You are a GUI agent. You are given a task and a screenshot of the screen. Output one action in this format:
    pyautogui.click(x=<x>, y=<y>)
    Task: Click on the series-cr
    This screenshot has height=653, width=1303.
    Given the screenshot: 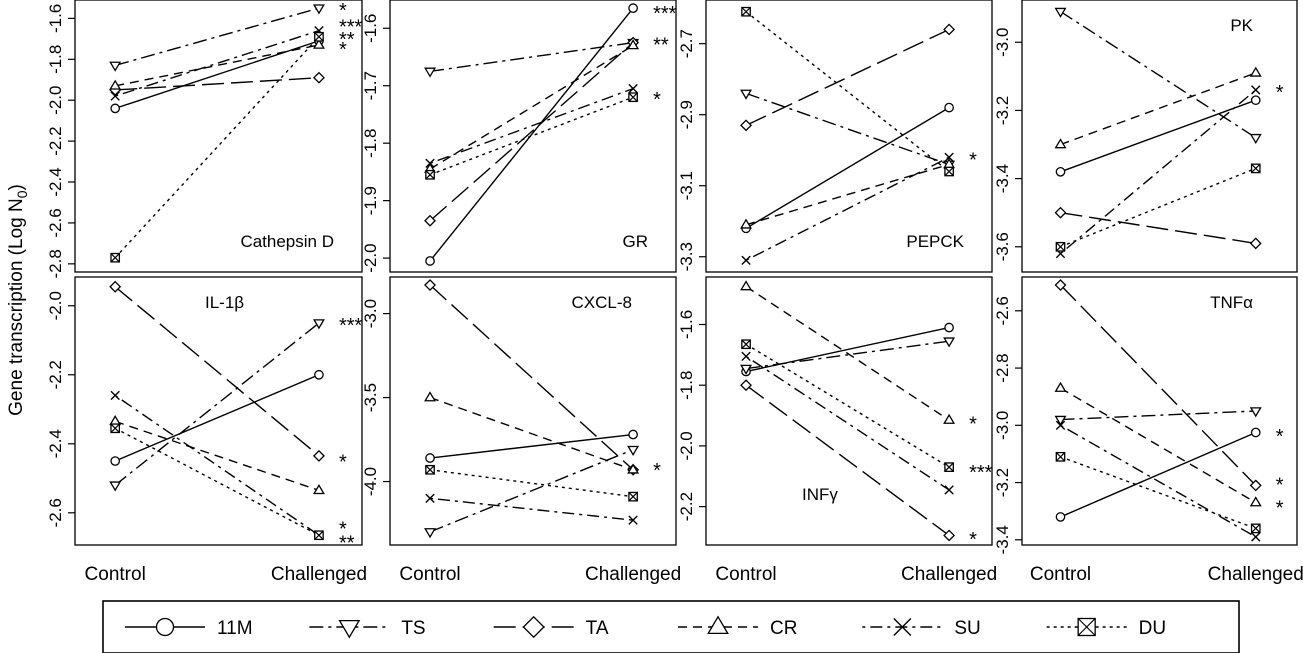 What is the action you would take?
    pyautogui.click(x=217, y=64)
    